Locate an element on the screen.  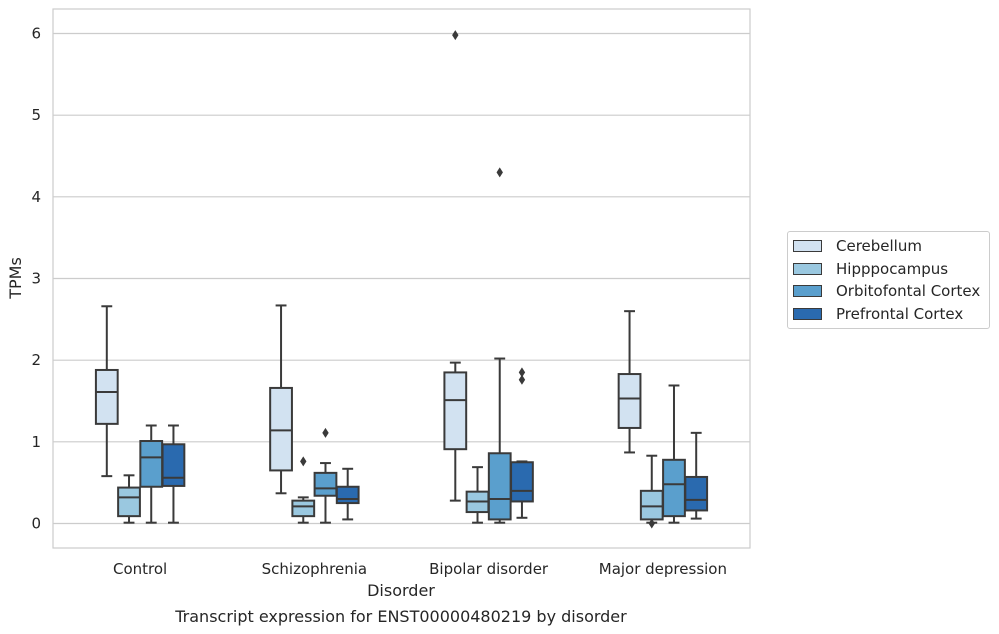
y-tick-label: 3 is located at coordinates (36, 279).